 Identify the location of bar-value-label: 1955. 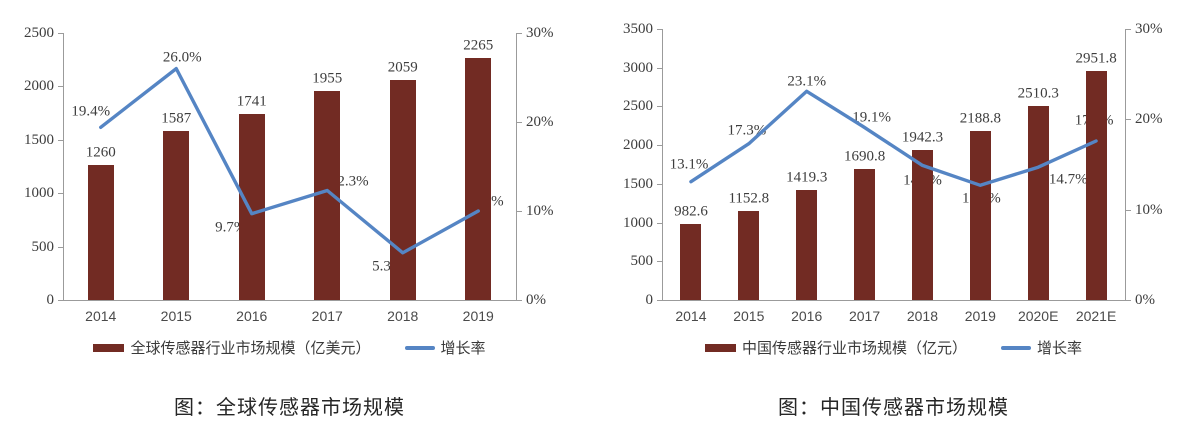
(327, 78).